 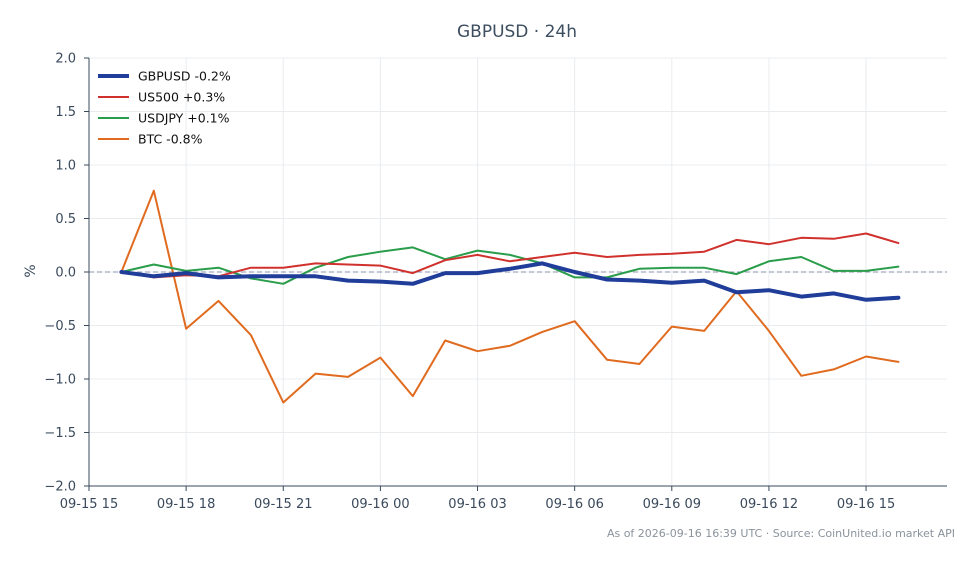 I want to click on series-line-gbpusd, so click(x=510, y=281).